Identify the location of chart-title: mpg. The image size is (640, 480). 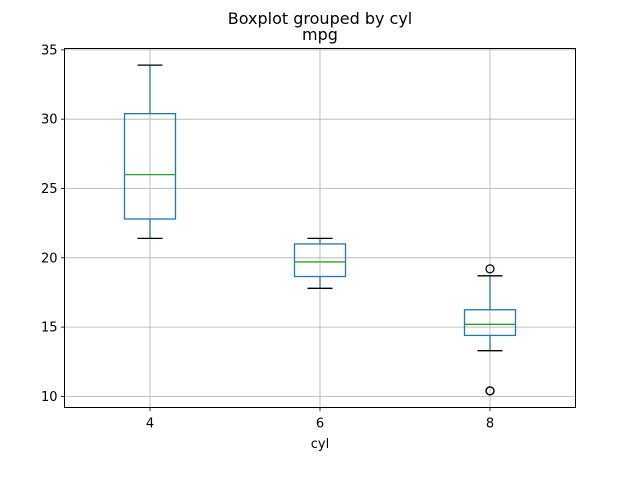
(320, 34).